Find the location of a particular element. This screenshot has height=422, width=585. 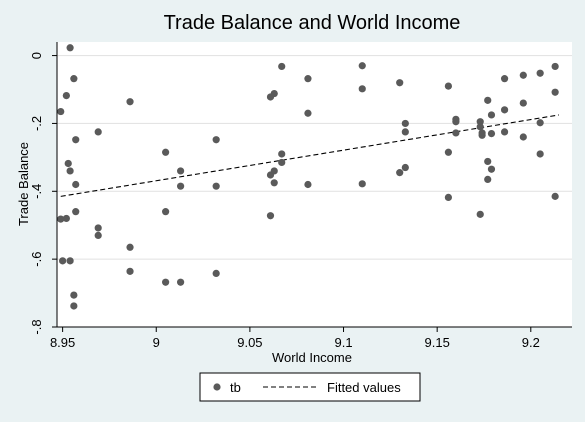

chart-title: Trade Balance and World Income is located at coordinates (312, 23).